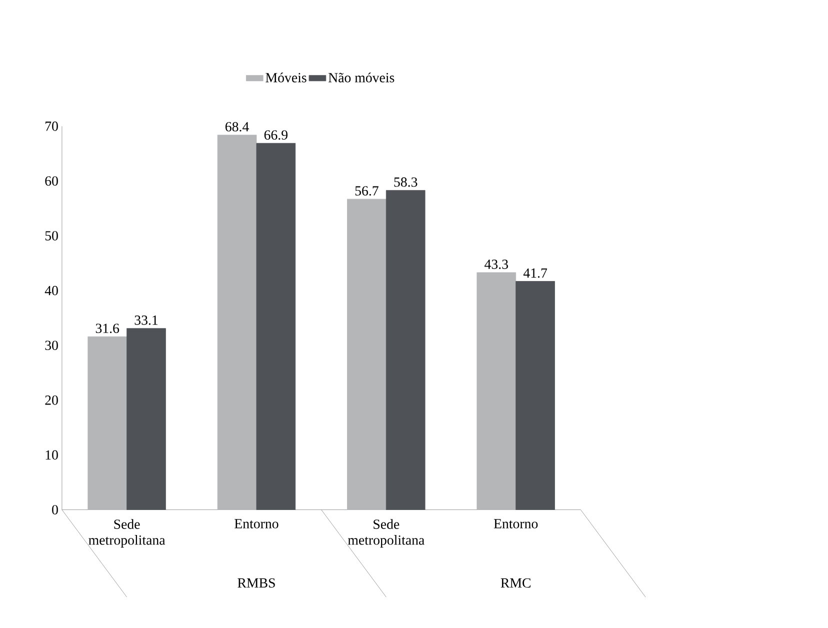  Describe the element at coordinates (51, 291) in the screenshot. I see `y-tick-label: 40` at that location.